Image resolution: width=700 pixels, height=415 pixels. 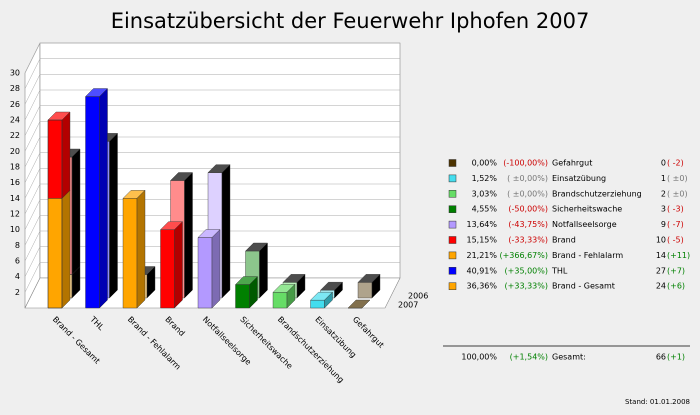 I want to click on y-tick-label: 16, so click(x=15, y=182).